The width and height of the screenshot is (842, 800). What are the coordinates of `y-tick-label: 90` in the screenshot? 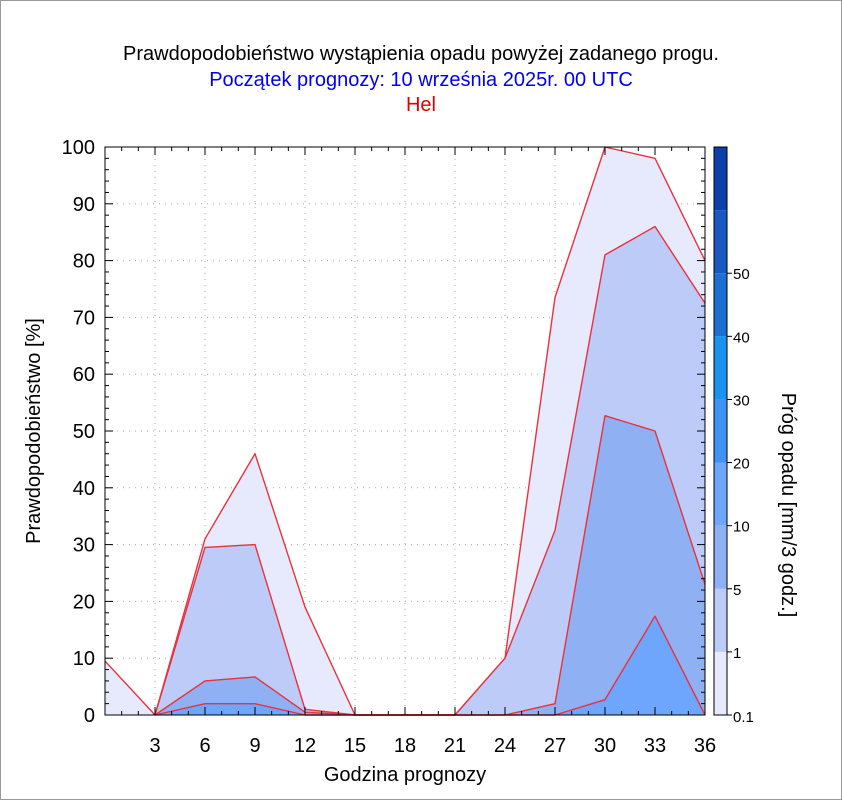 It's located at (84, 205).